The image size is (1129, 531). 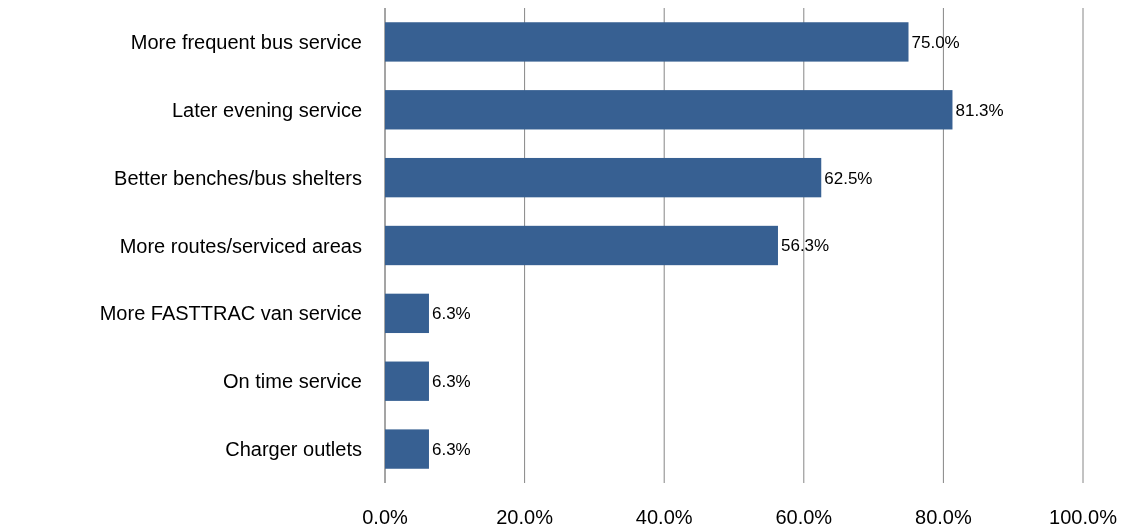 I want to click on x-tick-label: 80.0%, so click(x=943, y=517).